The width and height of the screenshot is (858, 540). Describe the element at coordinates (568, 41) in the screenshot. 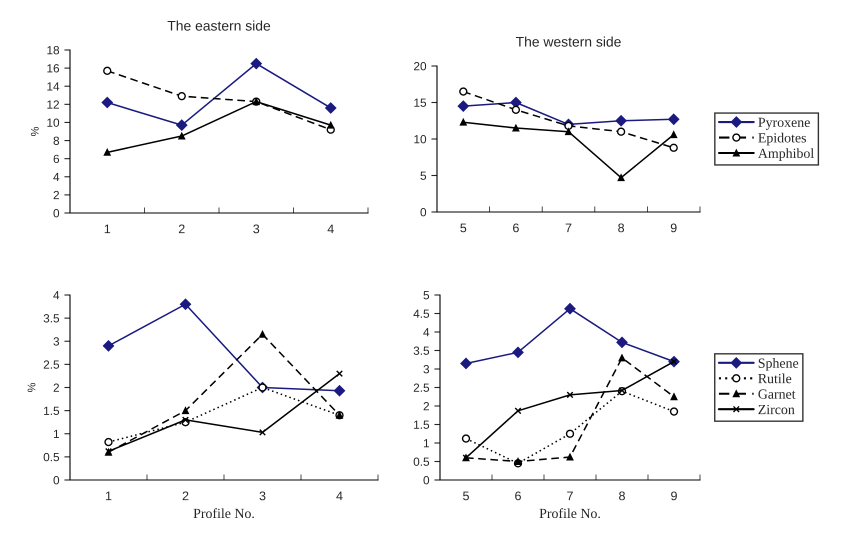

I see `chart-title: The western side` at that location.